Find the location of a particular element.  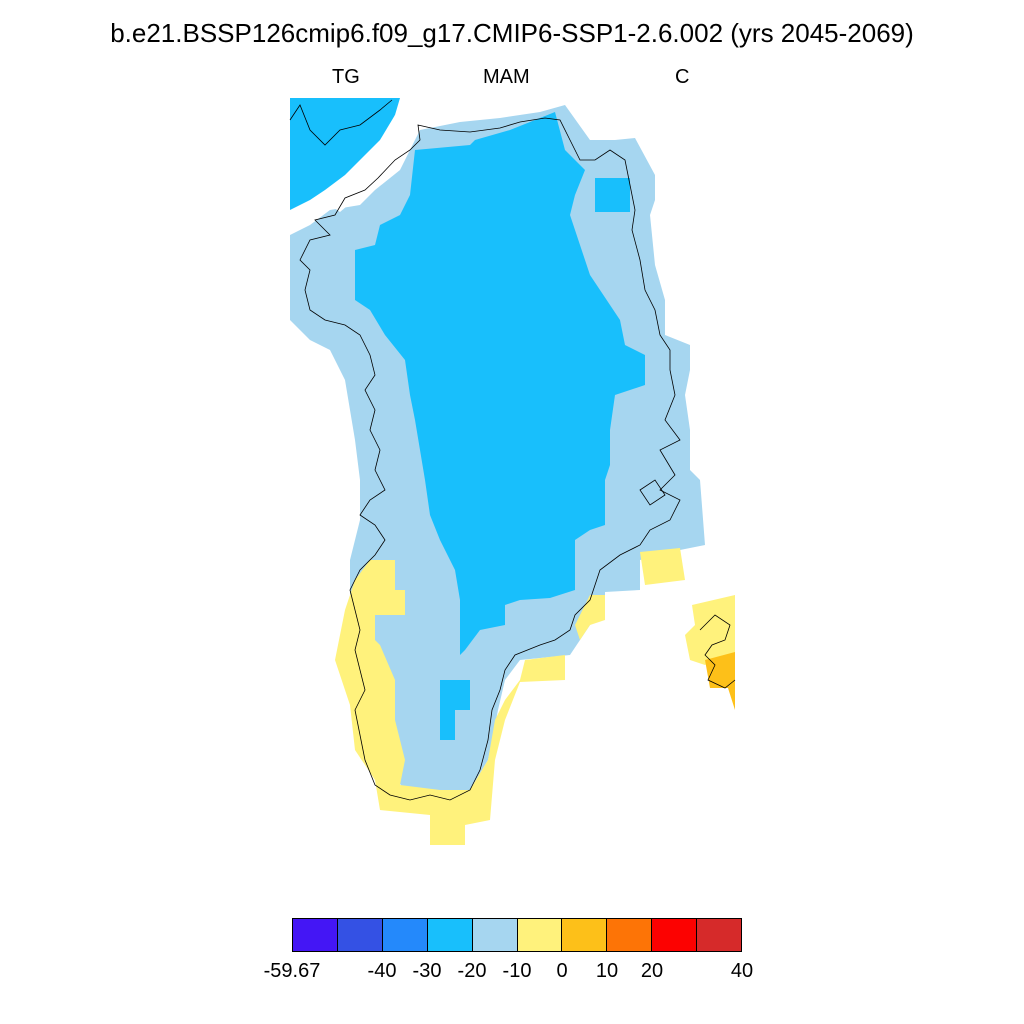

region-yellow-se is located at coordinates (590, 617).